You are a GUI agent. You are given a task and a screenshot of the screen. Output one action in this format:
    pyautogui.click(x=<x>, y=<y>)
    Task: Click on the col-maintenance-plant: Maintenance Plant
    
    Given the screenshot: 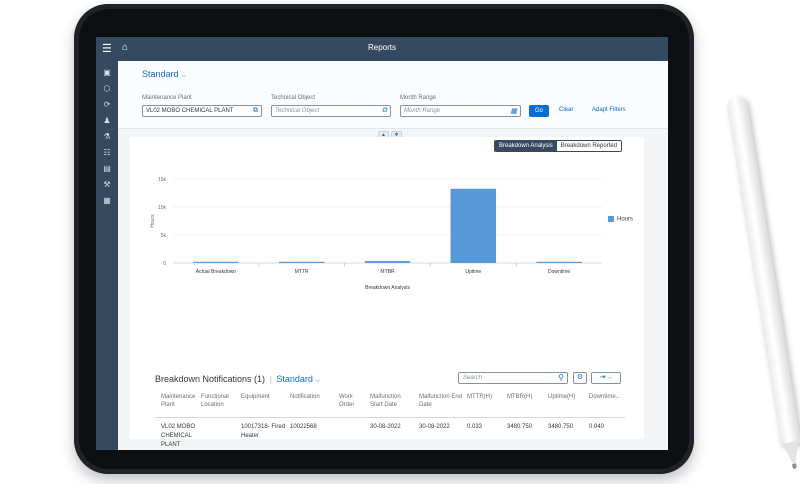 What is the action you would take?
    pyautogui.click(x=178, y=401)
    